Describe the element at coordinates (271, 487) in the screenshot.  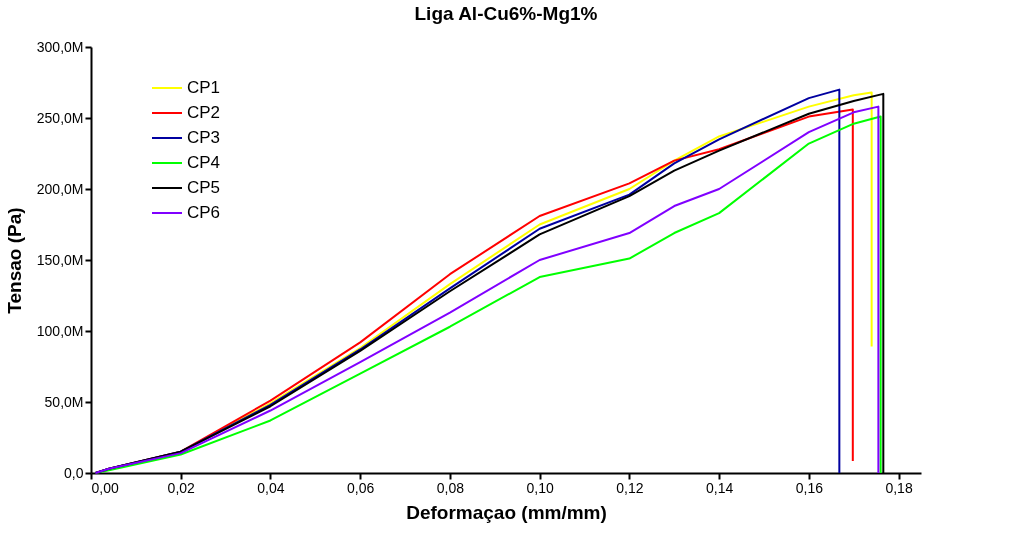
I see `x-tick-label: 0,04` at that location.